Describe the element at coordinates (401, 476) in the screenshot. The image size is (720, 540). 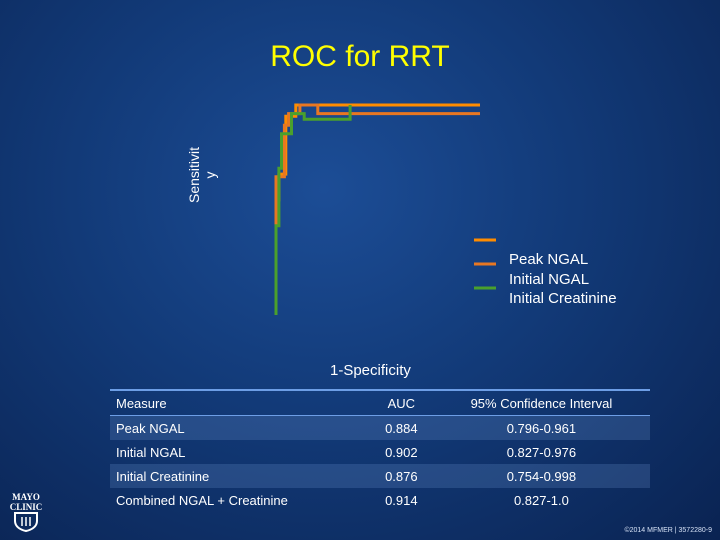
I see `cell-auc: 0.876` at that location.